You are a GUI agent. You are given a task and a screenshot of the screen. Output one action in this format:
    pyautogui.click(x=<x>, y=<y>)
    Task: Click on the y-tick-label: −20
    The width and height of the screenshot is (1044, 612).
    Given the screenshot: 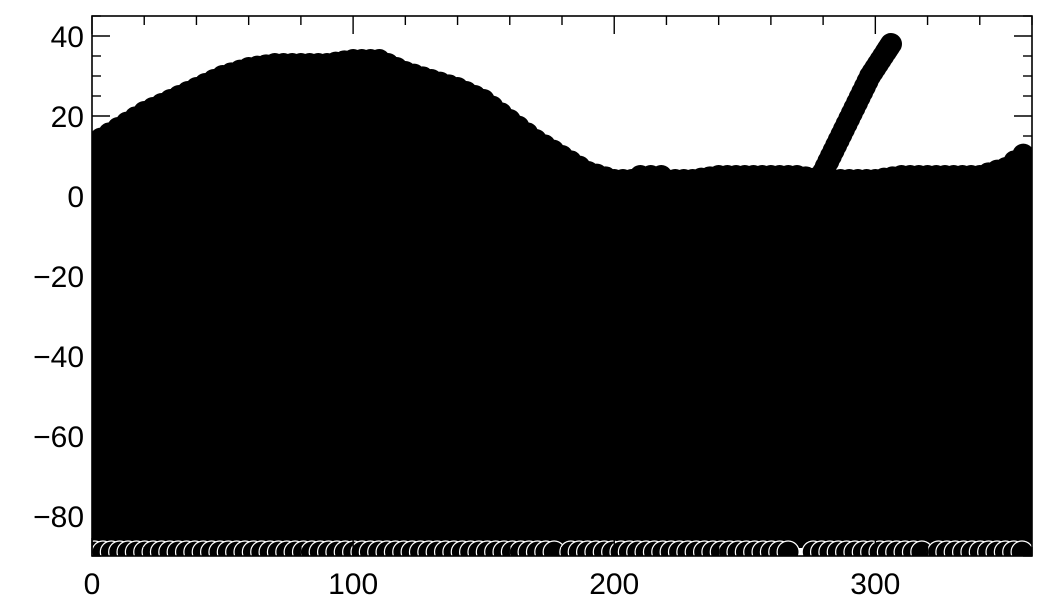 What is the action you would take?
    pyautogui.click(x=58, y=277)
    